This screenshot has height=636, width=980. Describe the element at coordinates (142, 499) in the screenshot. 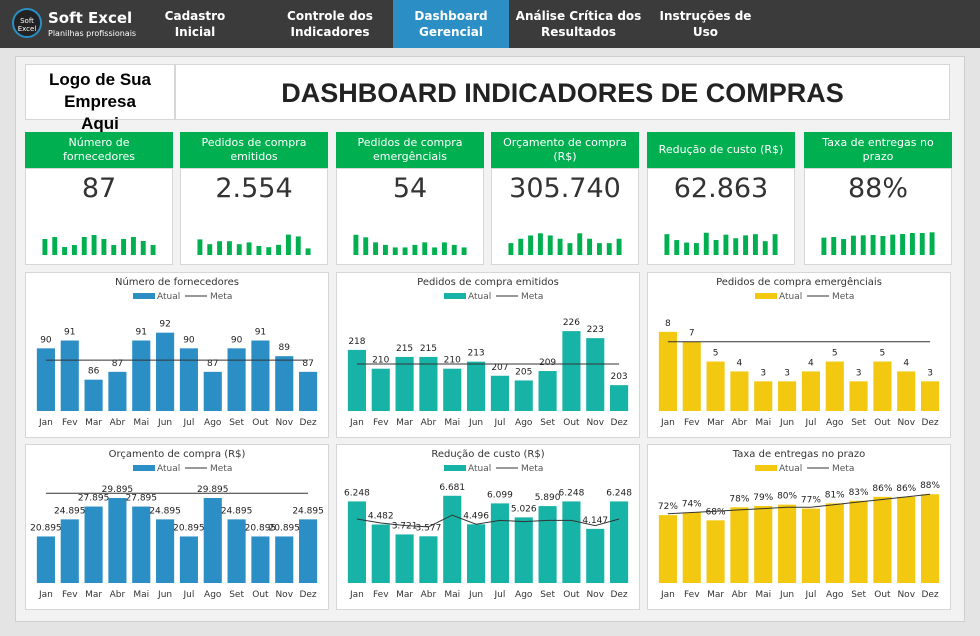

I see `data-label: 27.895` at that location.